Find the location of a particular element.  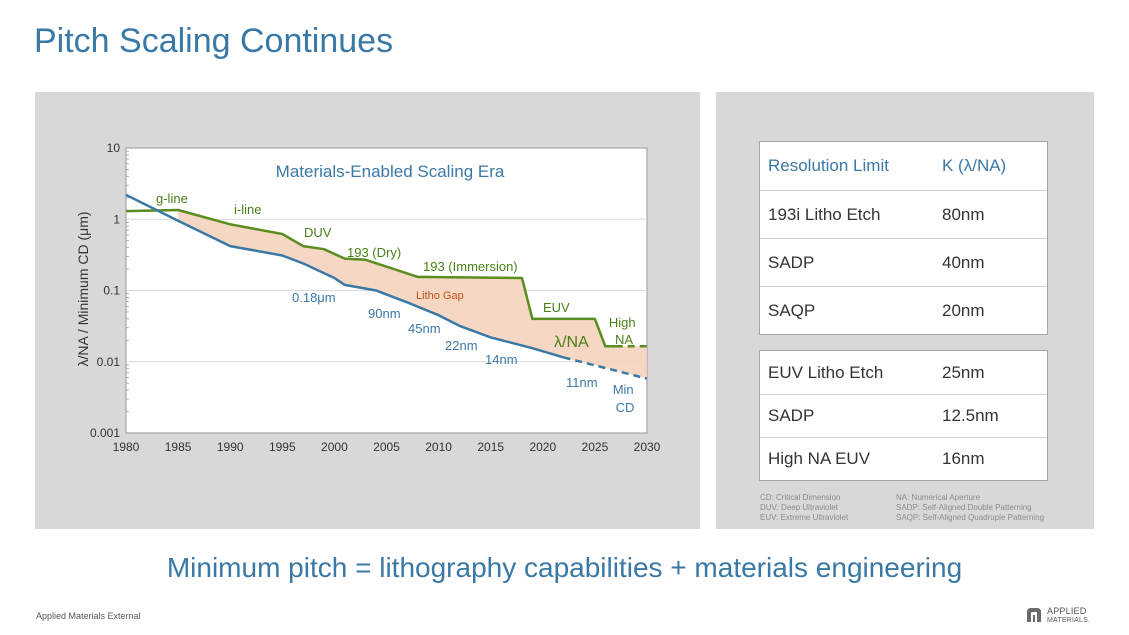

x-tick-label: 1980 is located at coordinates (126, 447).